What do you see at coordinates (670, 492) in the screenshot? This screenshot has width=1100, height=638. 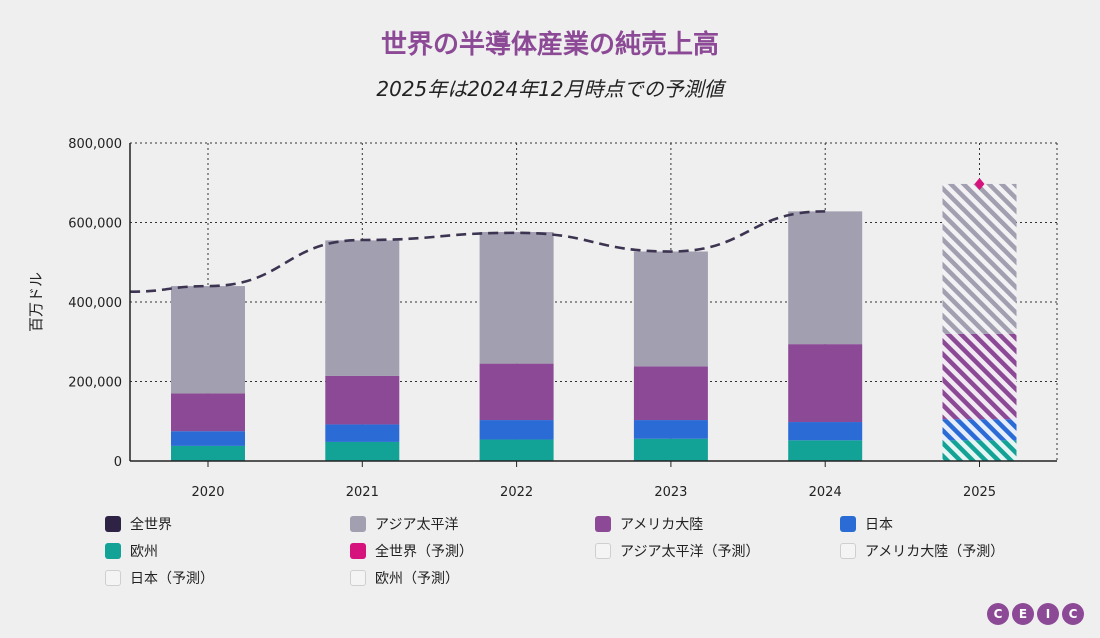 I see `x-tick-label: 2023` at bounding box center [670, 492].